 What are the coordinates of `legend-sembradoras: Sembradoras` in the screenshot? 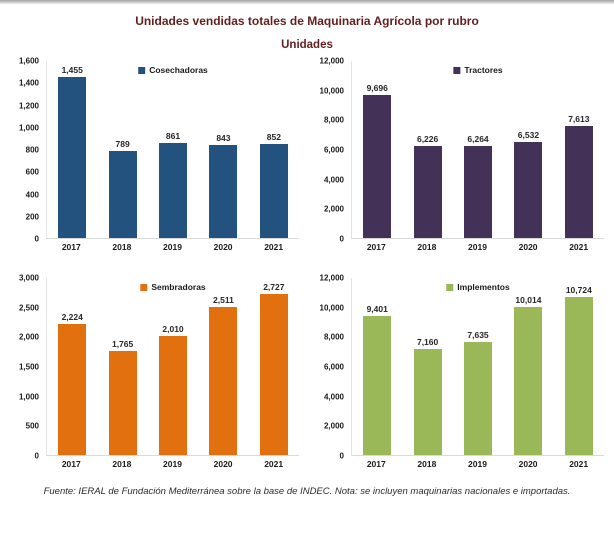 It's located at (173, 287).